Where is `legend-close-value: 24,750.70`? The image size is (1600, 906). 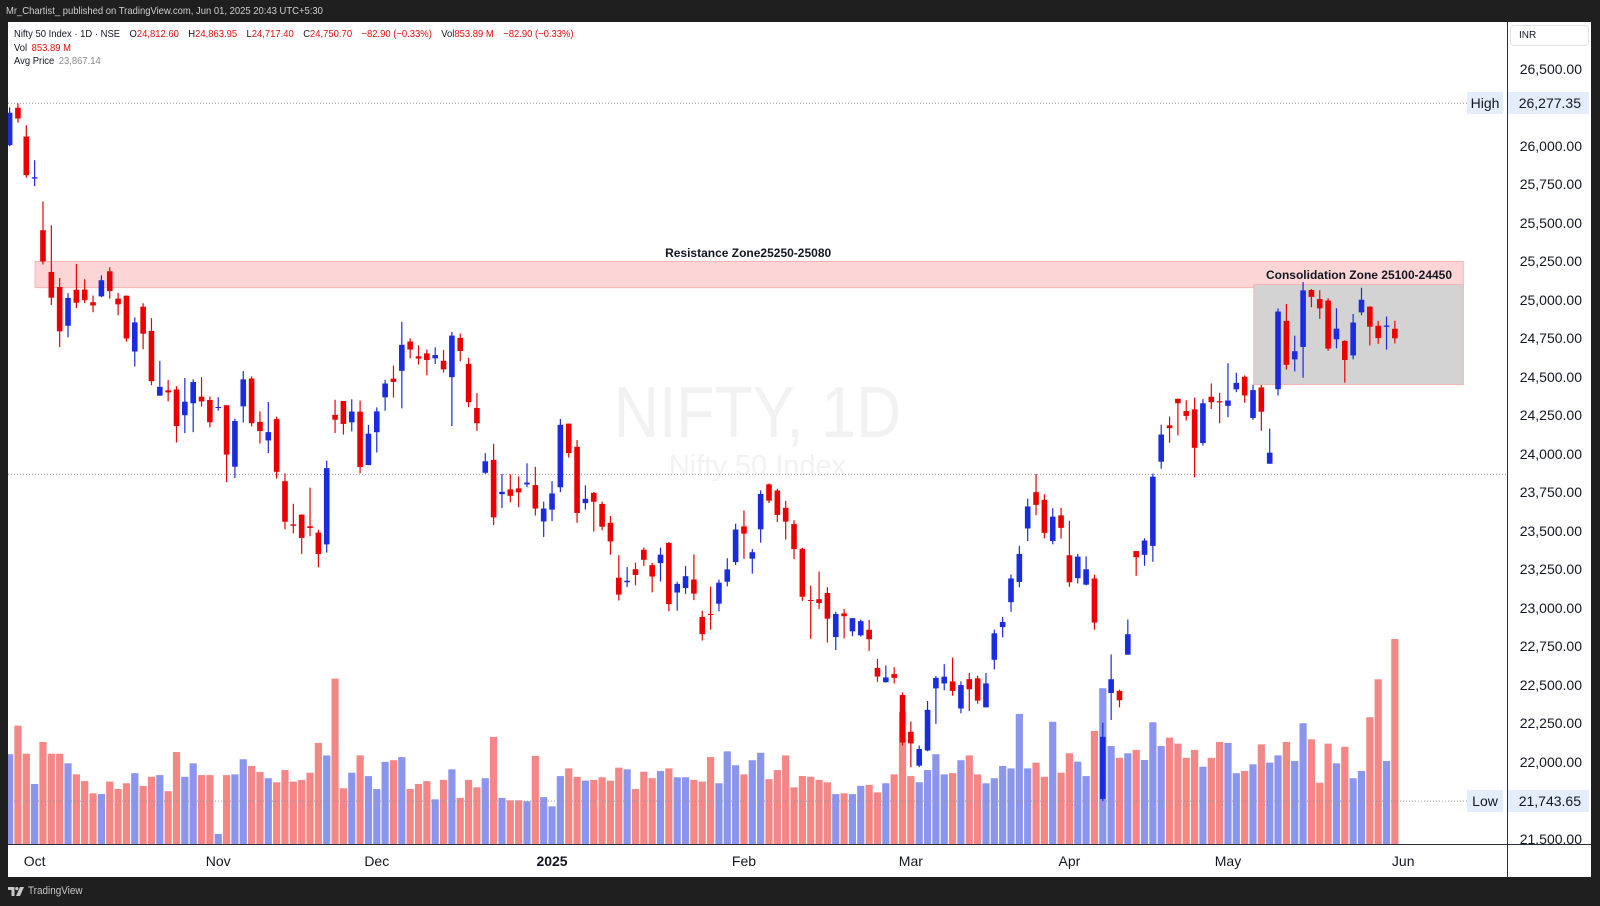 legend-close-value: 24,750.70 is located at coordinates (331, 34).